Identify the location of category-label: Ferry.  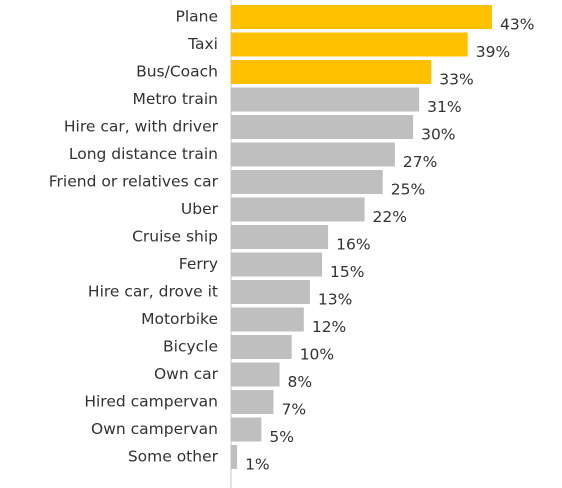
(198, 264).